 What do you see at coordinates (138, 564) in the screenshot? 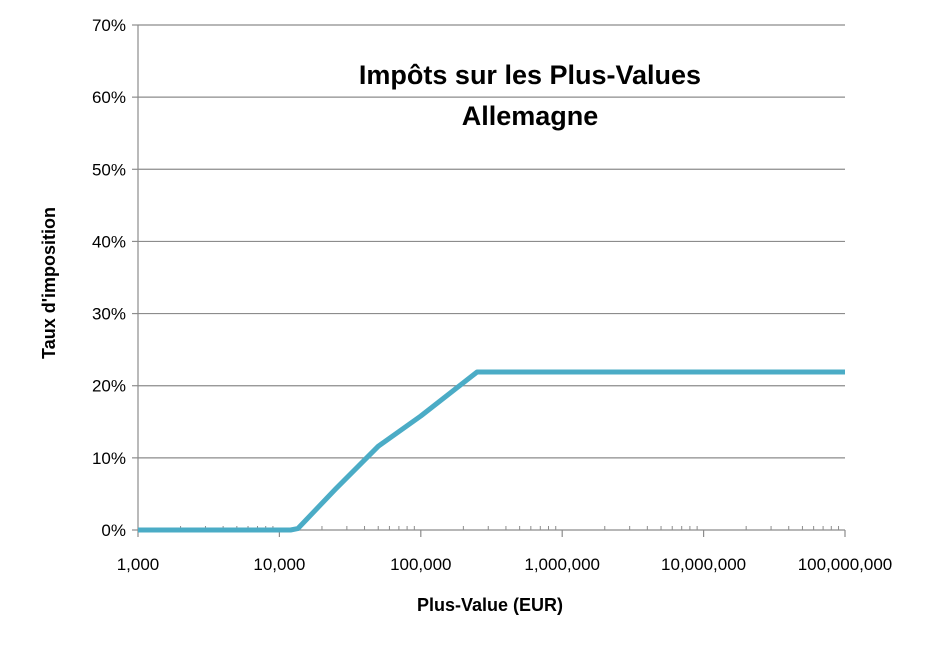
I see `x-tick-label: 1,000` at bounding box center [138, 564].